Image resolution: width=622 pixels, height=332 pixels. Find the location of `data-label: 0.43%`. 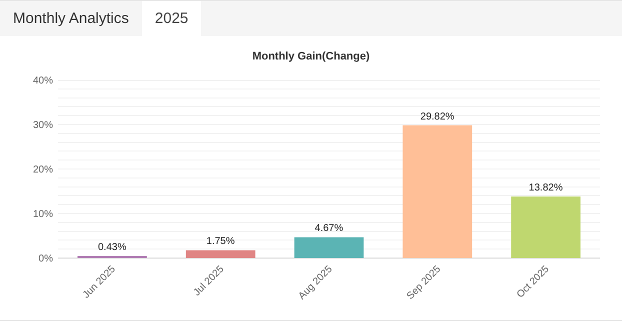

data-label: 0.43% is located at coordinates (112, 247).